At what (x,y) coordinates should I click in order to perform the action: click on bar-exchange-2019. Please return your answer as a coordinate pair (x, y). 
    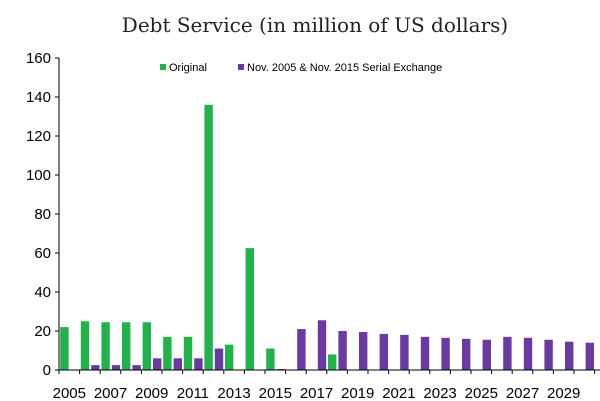
    Looking at the image, I should click on (363, 350).